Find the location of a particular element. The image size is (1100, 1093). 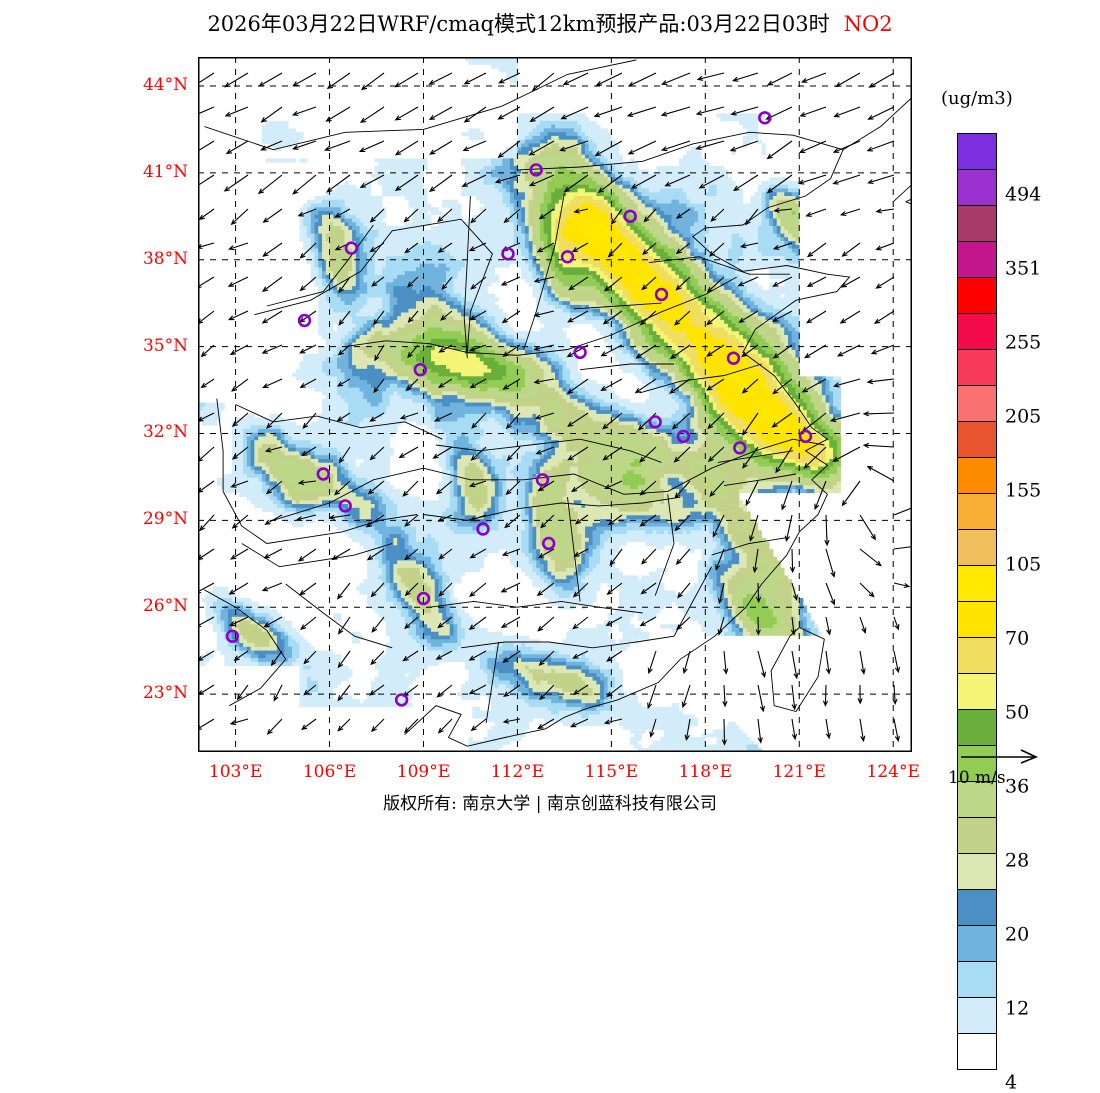

lat-label-41°N: 41°N is located at coordinates (149, 172).